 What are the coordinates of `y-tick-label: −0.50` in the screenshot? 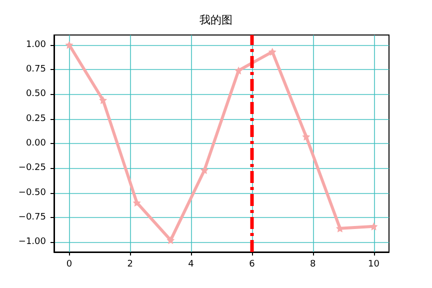 It's located at (32, 193).